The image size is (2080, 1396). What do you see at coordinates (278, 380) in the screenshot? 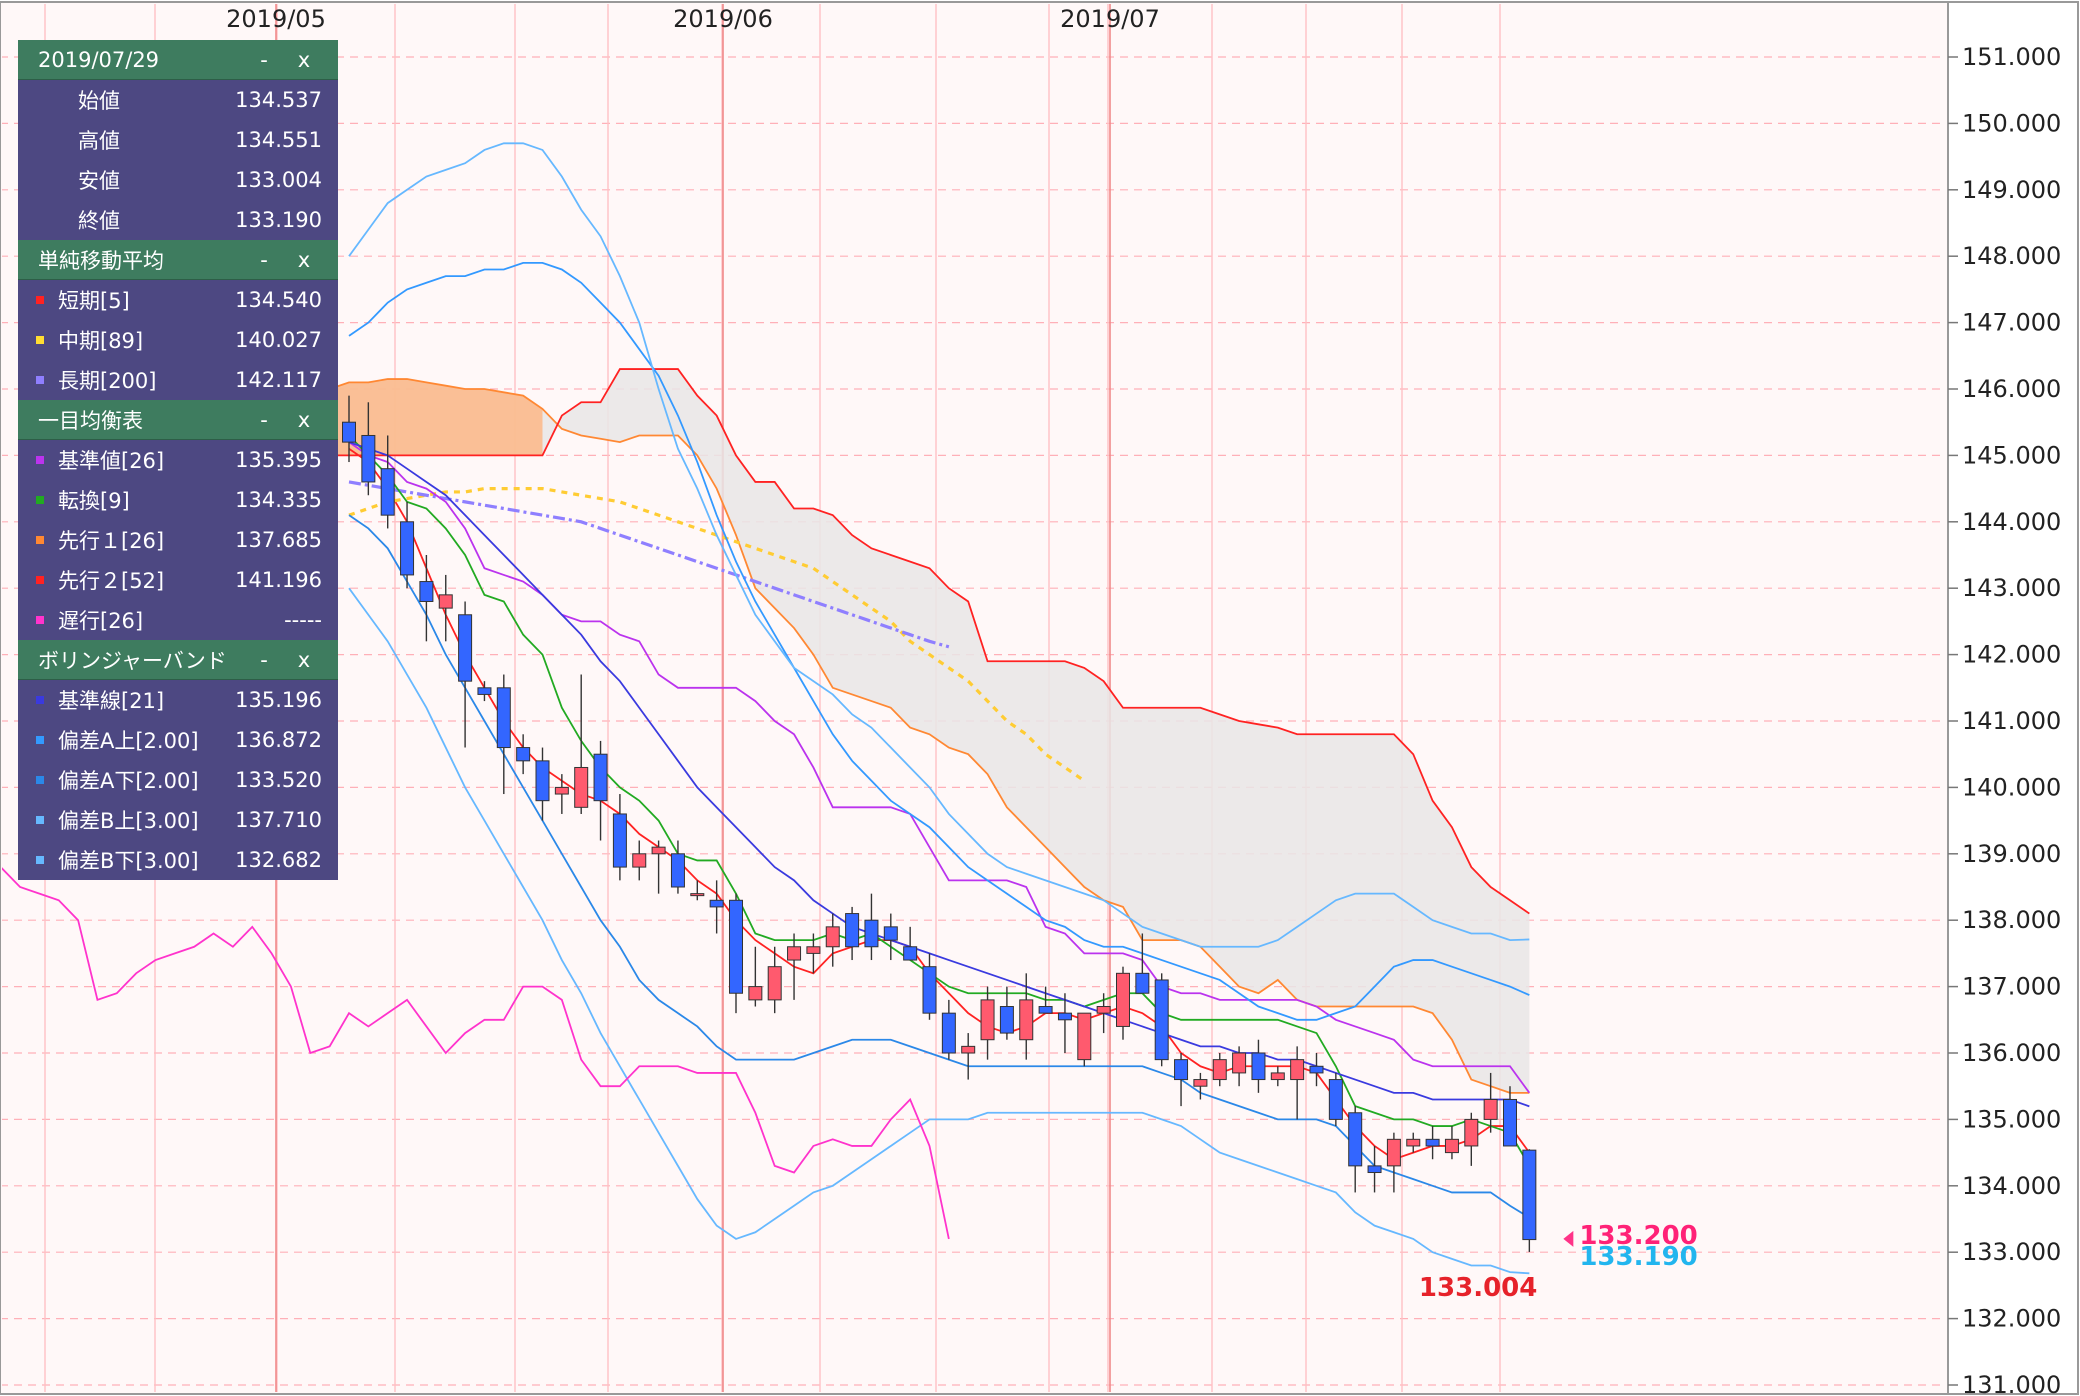
I see `panel-row-value: 142.117` at bounding box center [278, 380].